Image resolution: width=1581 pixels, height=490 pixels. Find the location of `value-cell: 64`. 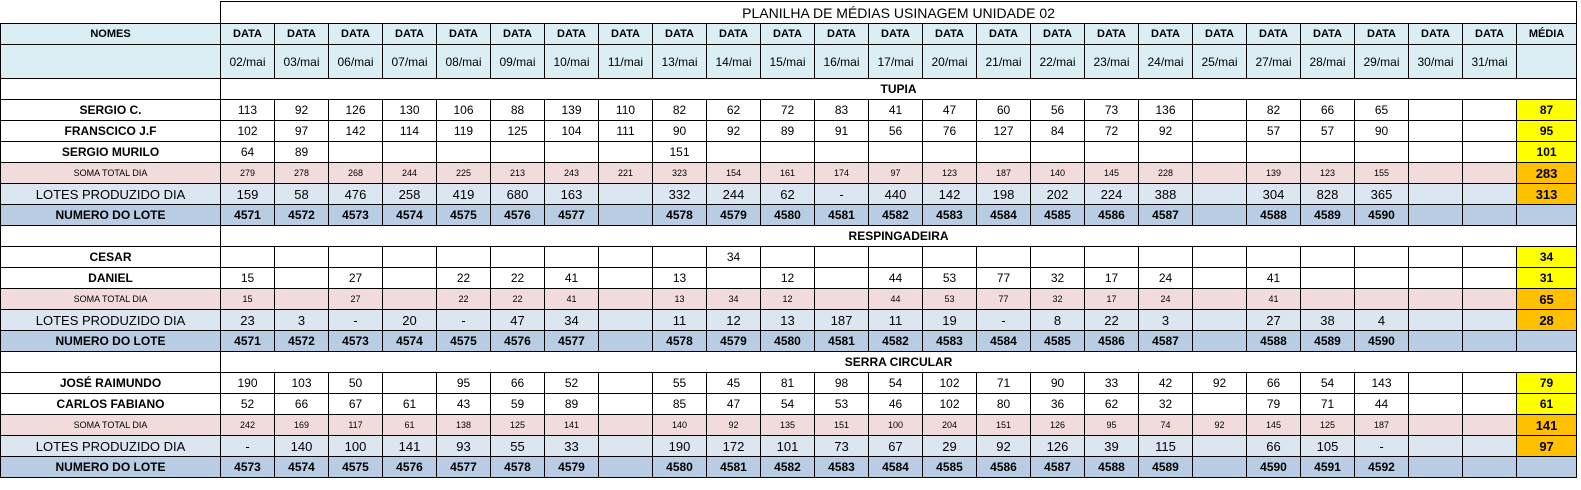

value-cell: 64 is located at coordinates (247, 152).